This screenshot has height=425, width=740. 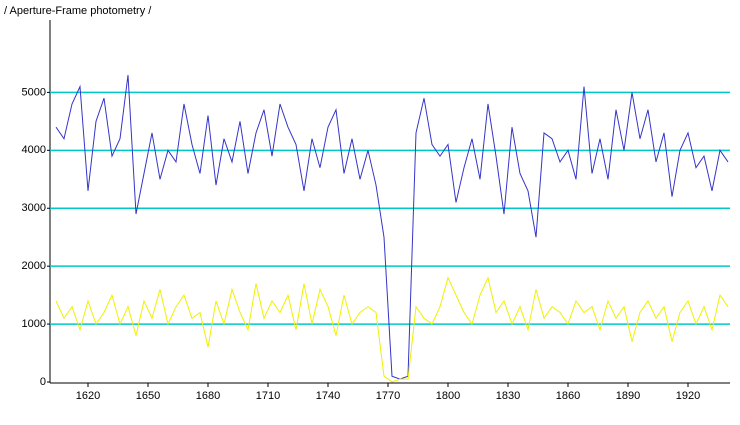 What do you see at coordinates (448, 396) in the screenshot?
I see `x-tick-label: 1800` at bounding box center [448, 396].